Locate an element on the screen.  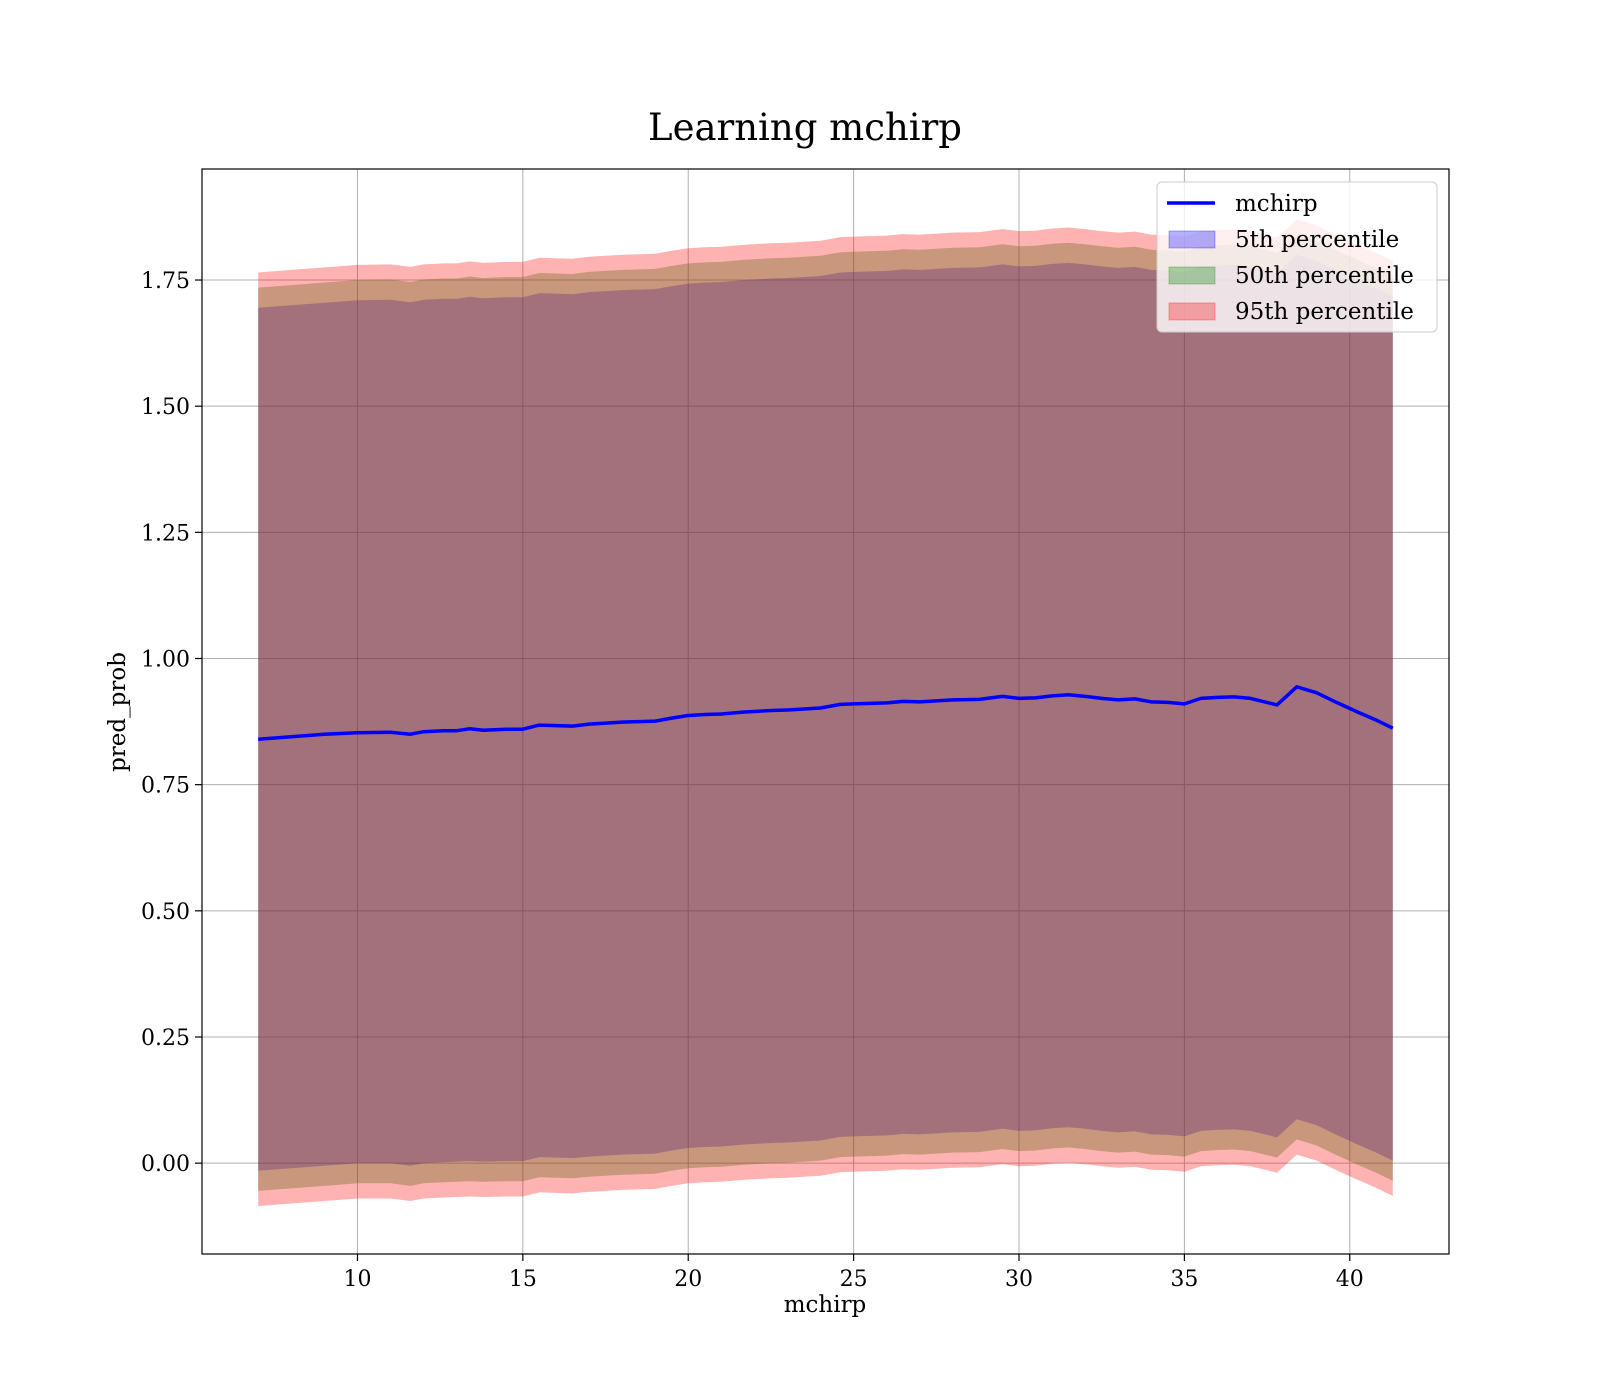
x-tick-label: 40 is located at coordinates (1350, 1279).